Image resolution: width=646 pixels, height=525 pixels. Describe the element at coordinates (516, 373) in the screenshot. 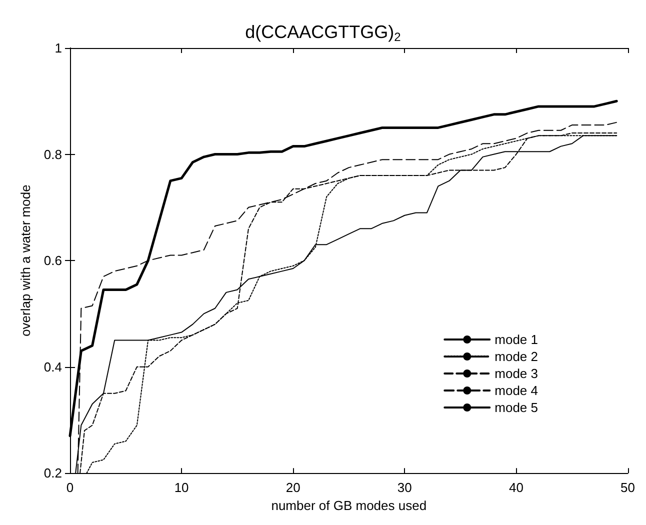

I see `legend-label: mode 3` at that location.